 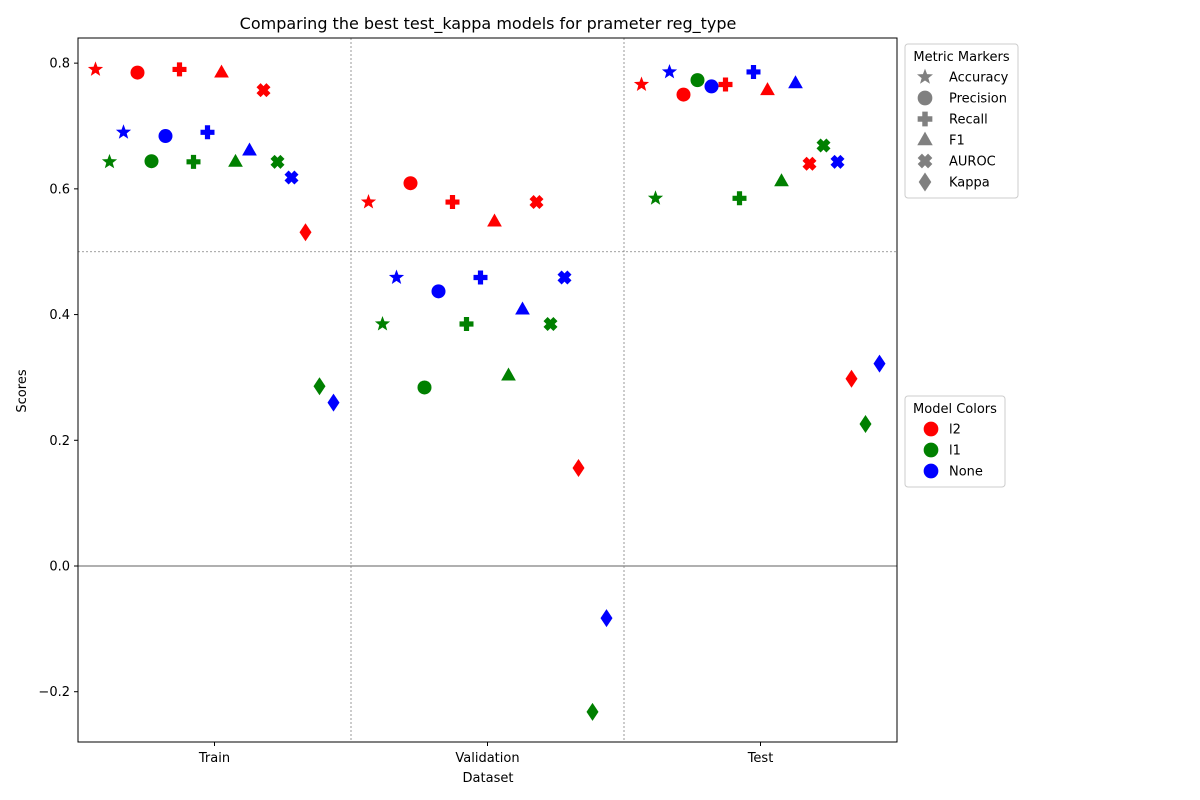 I want to click on legend-label: F1, so click(x=957, y=141).